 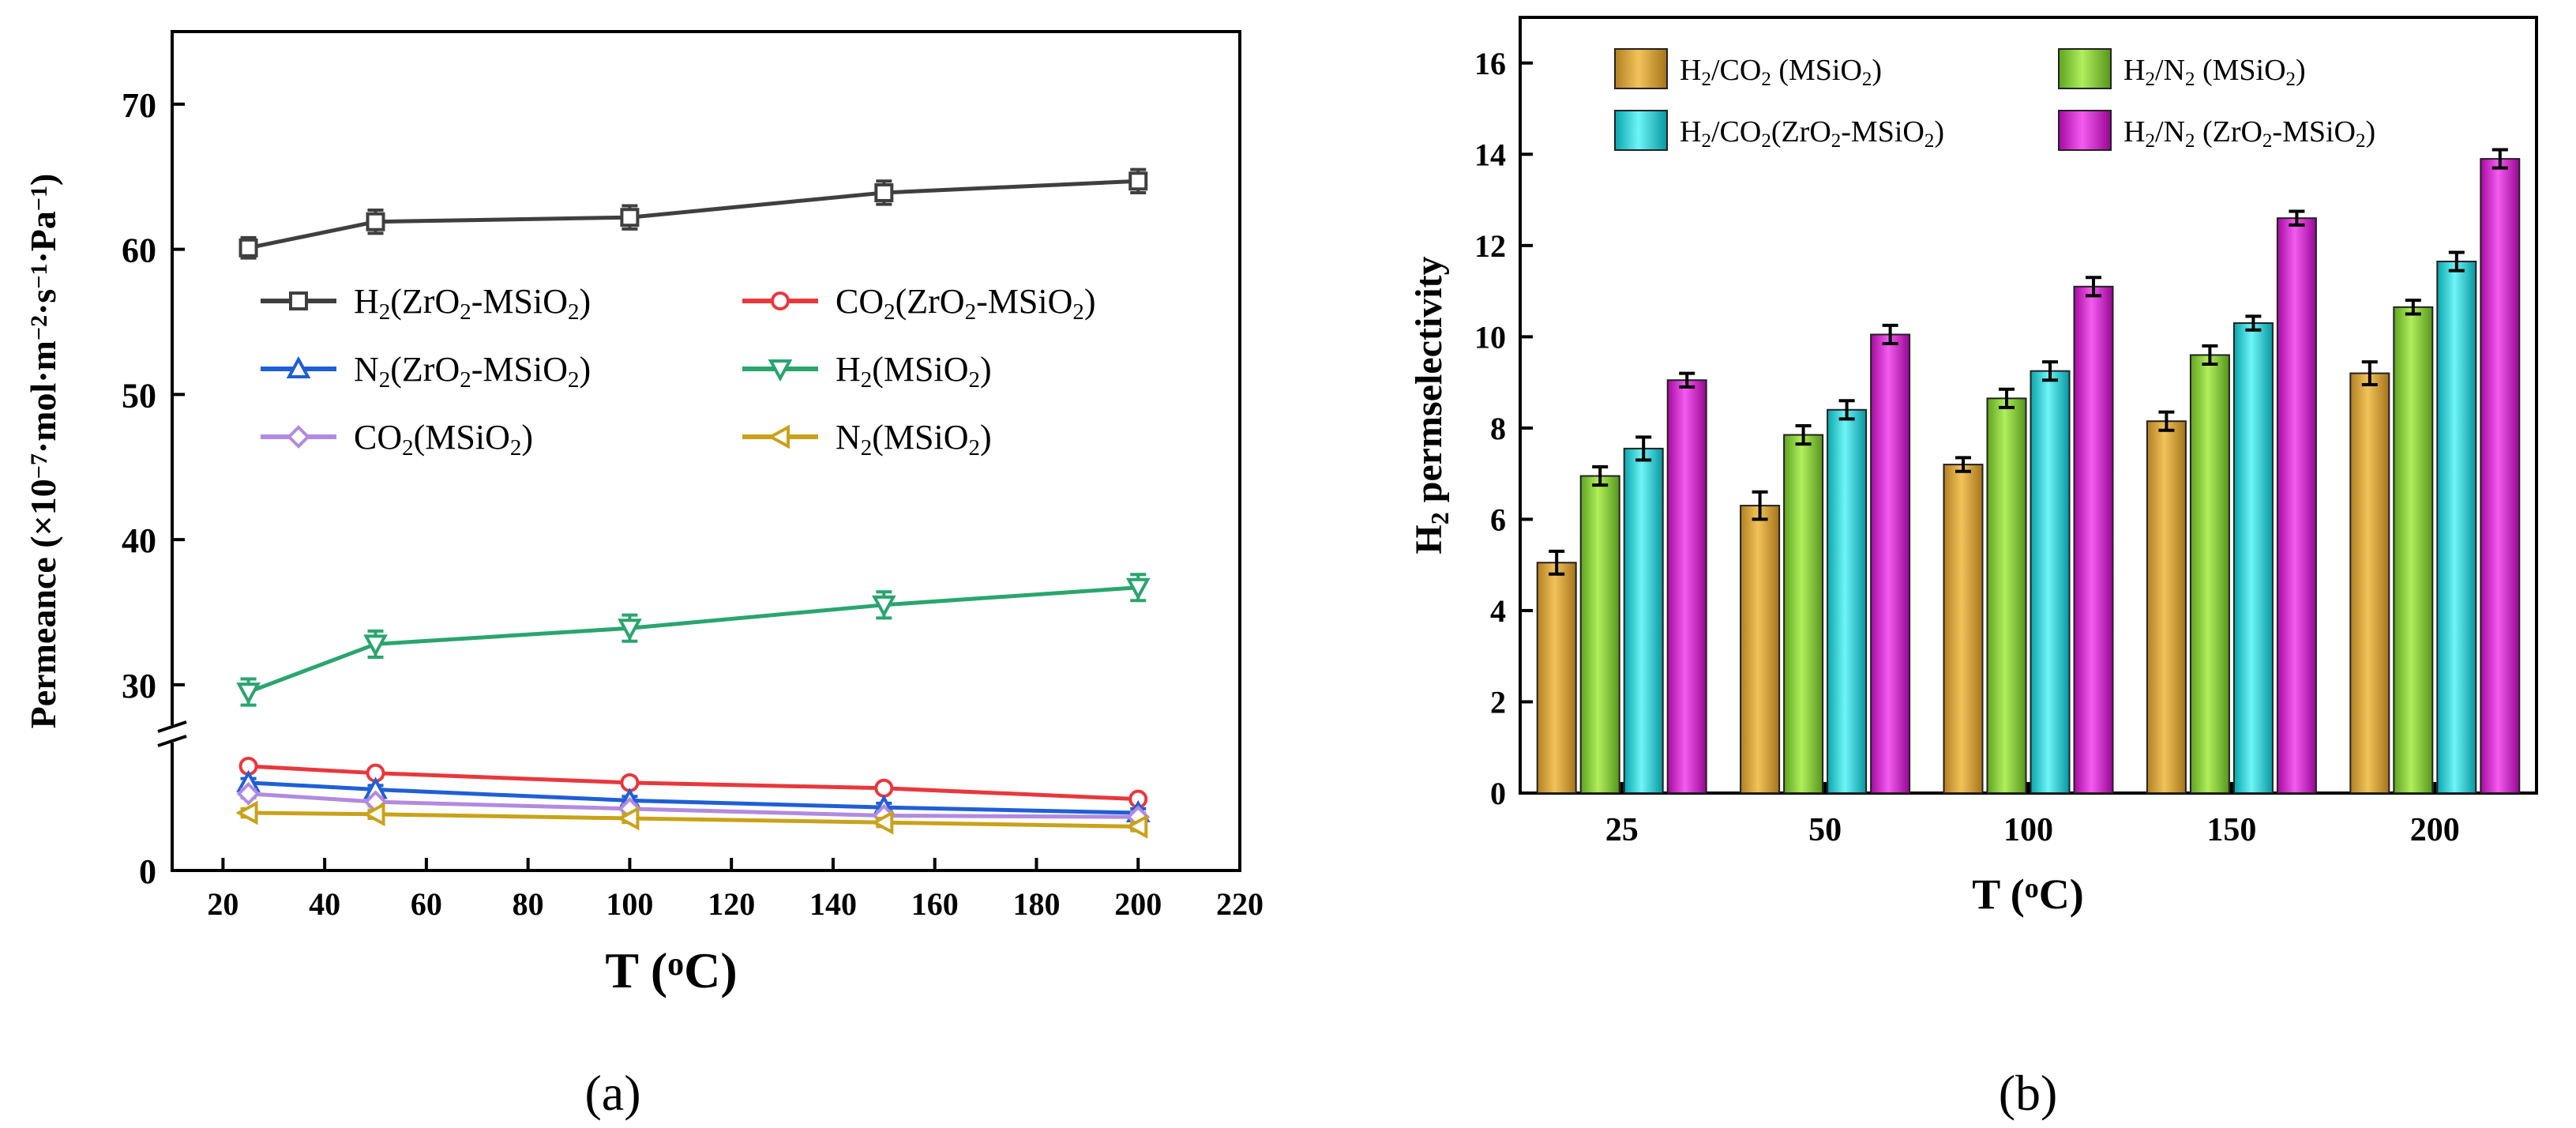 What do you see at coordinates (914, 371) in the screenshot?
I see `legend-label: H2(MSiO2)` at bounding box center [914, 371].